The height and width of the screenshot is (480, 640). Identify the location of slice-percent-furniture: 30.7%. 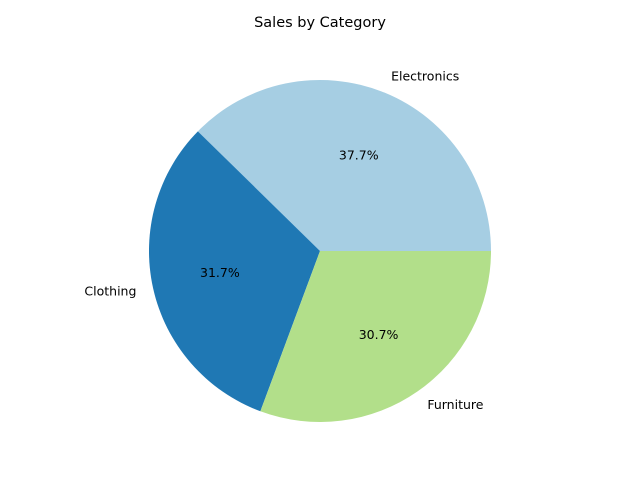
(379, 334).